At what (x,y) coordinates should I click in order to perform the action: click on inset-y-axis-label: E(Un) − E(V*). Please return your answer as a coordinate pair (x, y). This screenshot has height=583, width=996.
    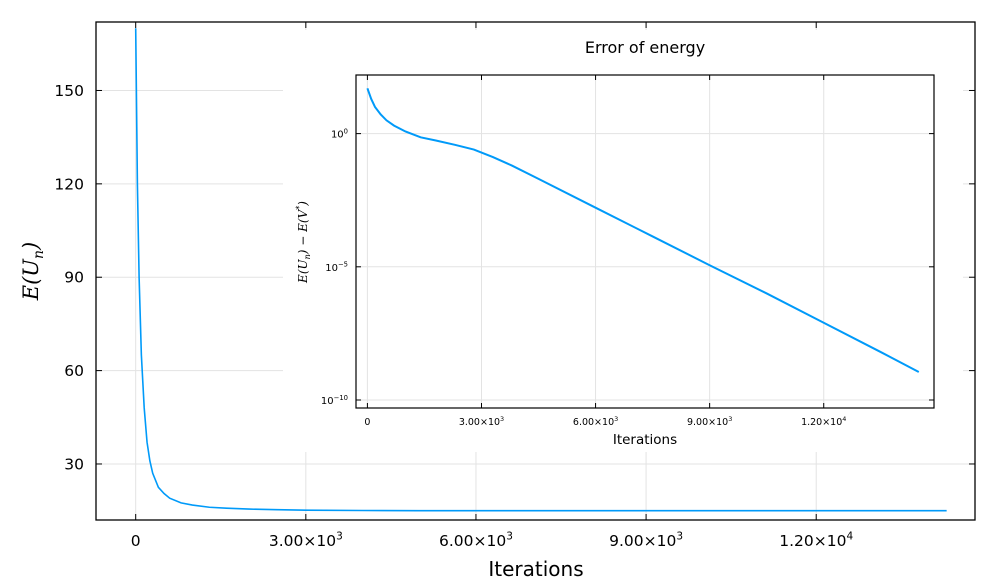
    Looking at the image, I should click on (303, 242).